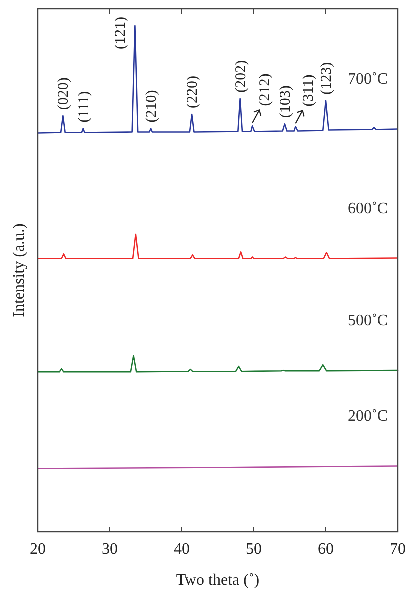 The width and height of the screenshot is (409, 604). Describe the element at coordinates (368, 79) in the screenshot. I see `series-label: 700˚C` at that location.